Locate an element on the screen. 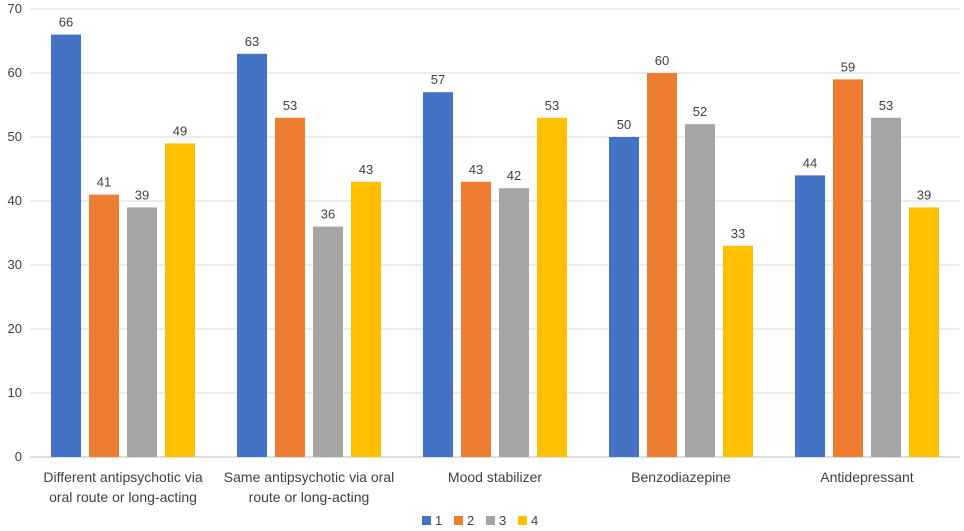 The image size is (964, 531). y-tick-label: 70 is located at coordinates (15, 8).